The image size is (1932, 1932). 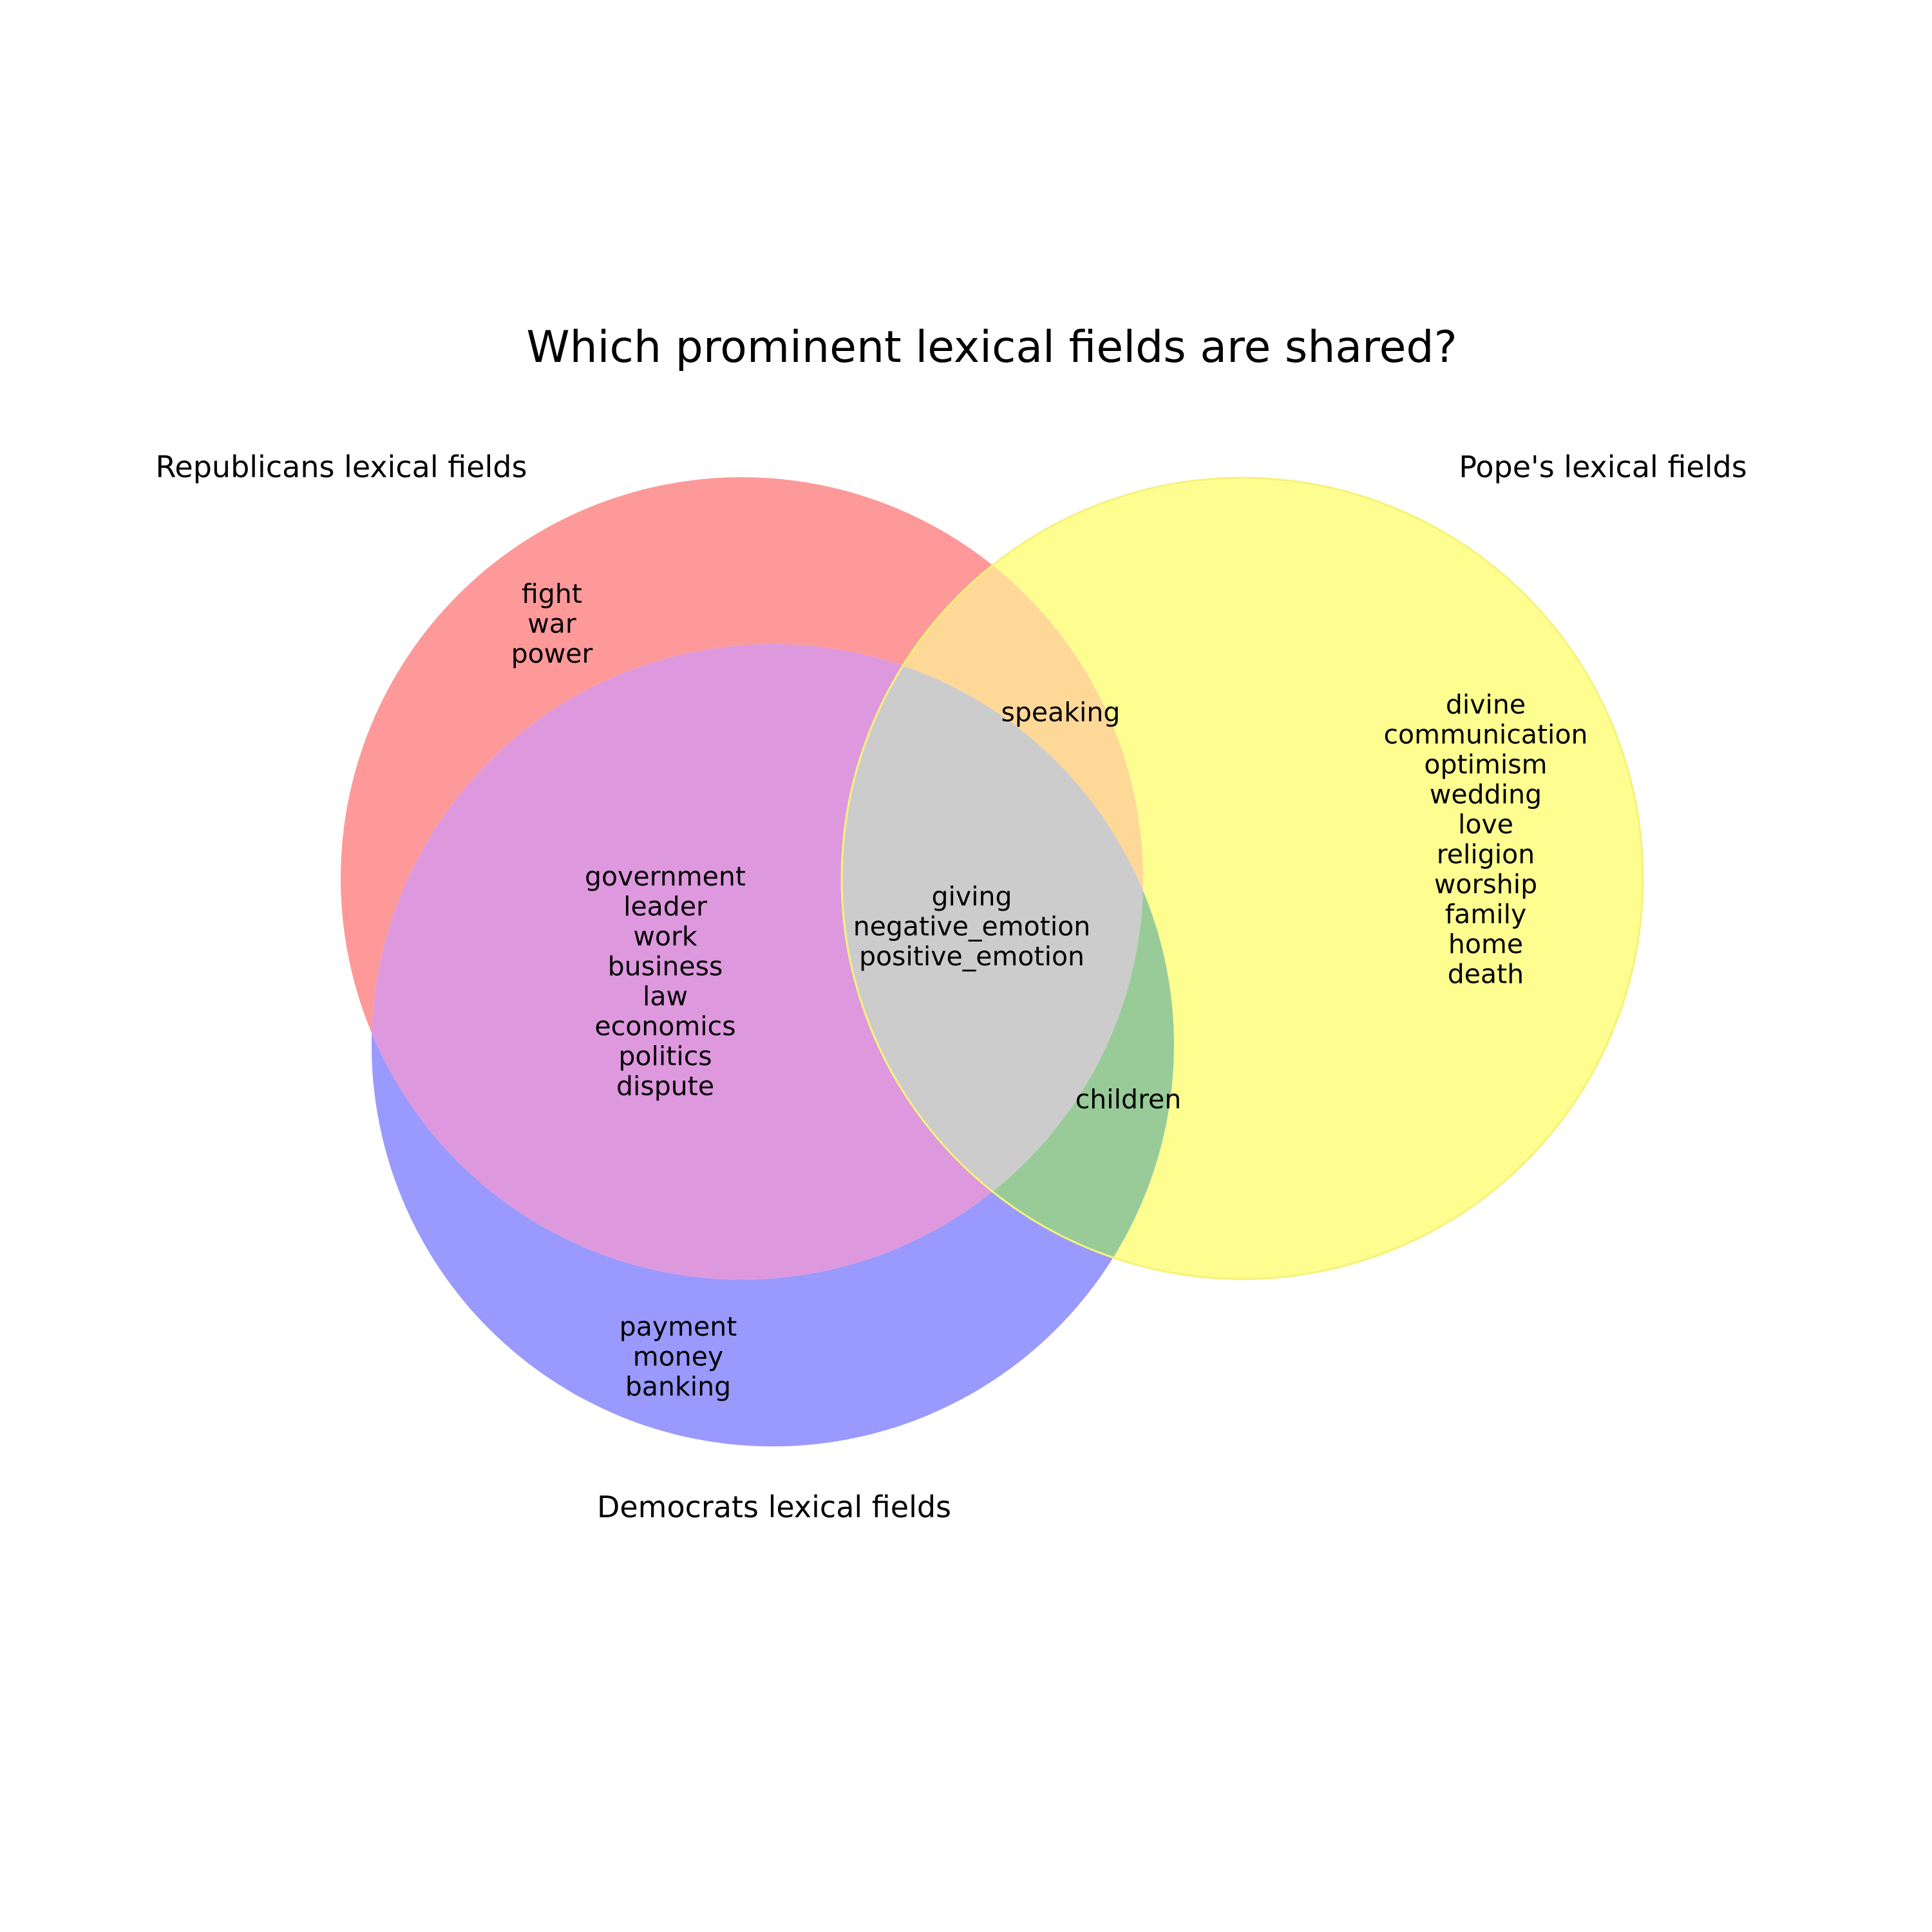 What do you see at coordinates (774, 1507) in the screenshot?
I see `set-label-democrats: Democrats lexical fields` at bounding box center [774, 1507].